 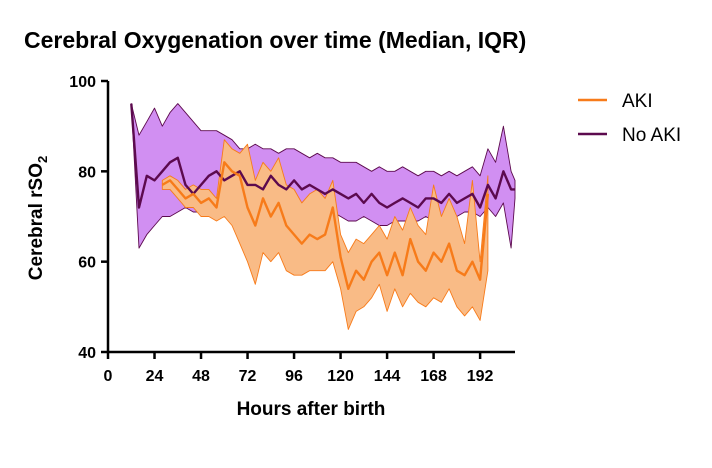 What do you see at coordinates (480, 376) in the screenshot?
I see `x-tick-label: 192` at bounding box center [480, 376].